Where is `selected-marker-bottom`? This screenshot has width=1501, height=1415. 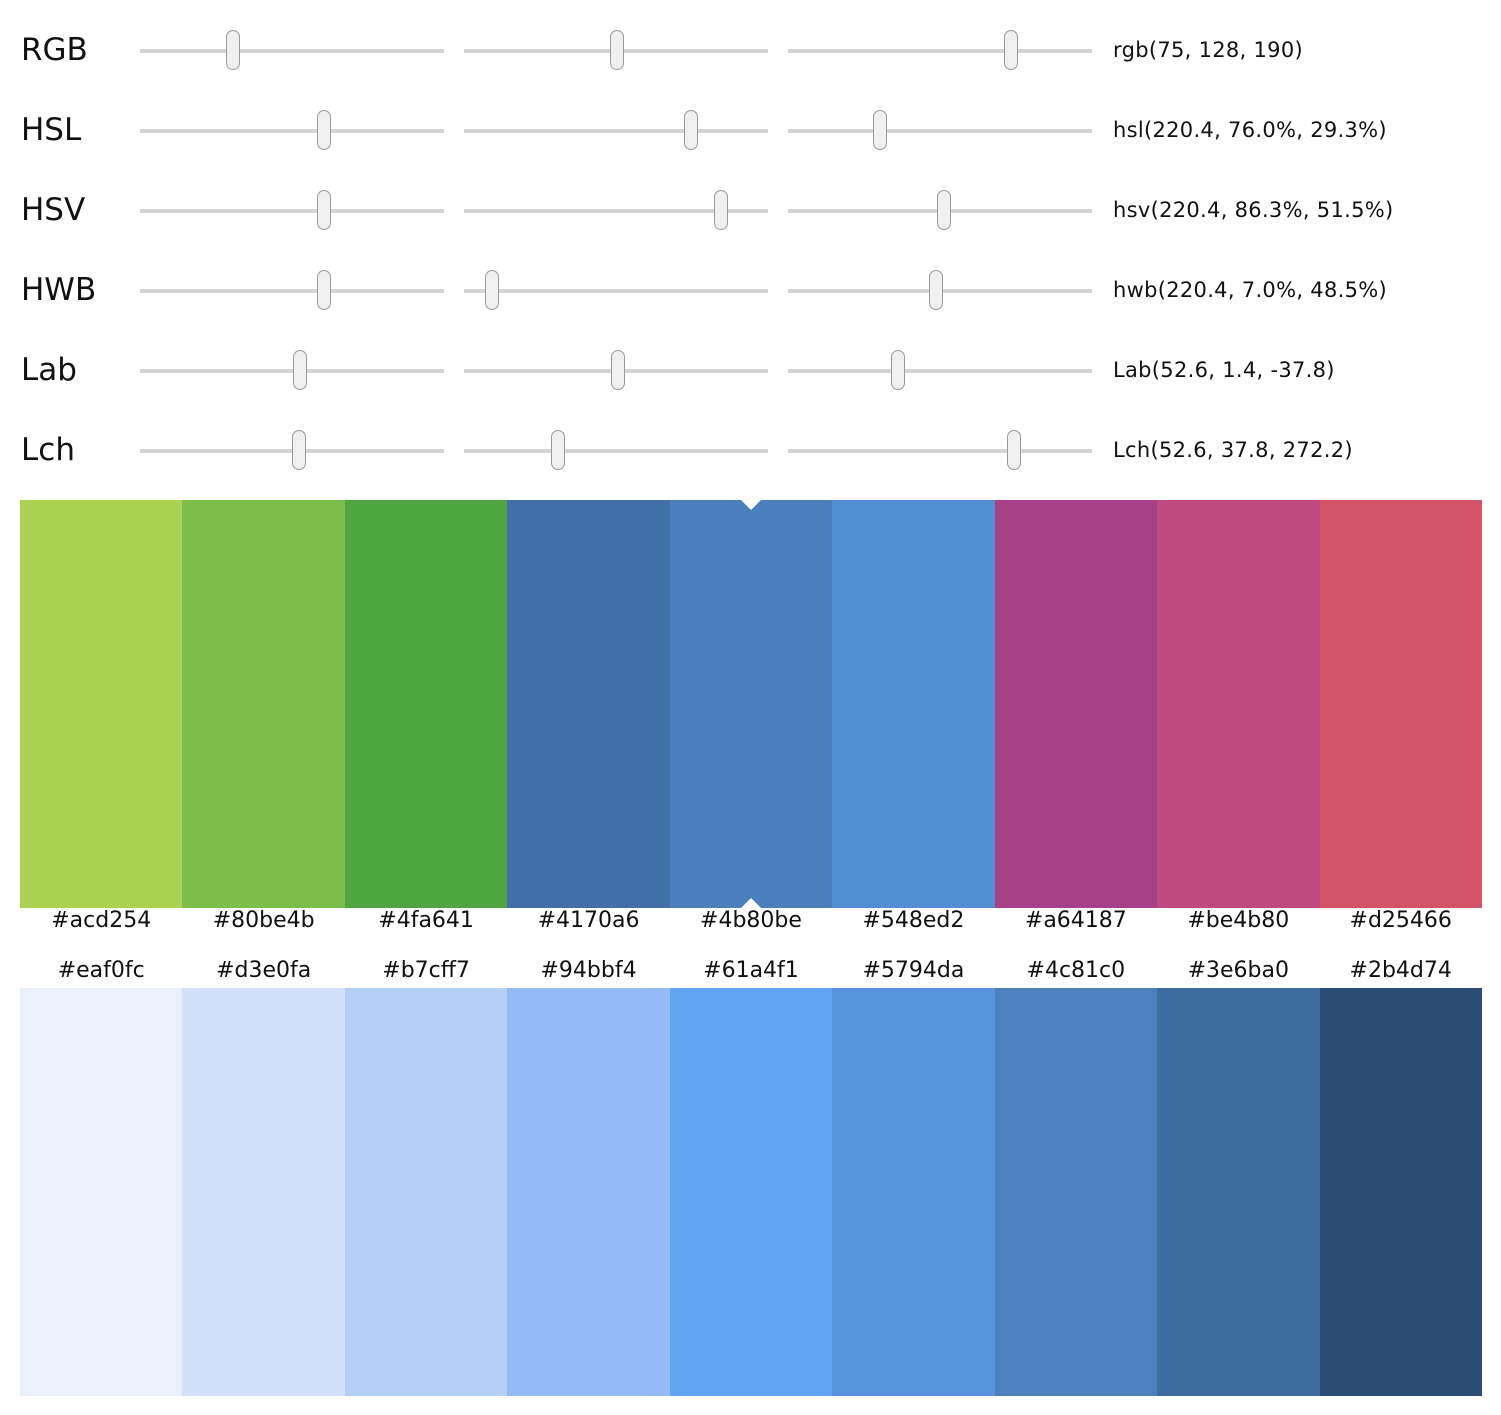
selected-marker-bottom is located at coordinates (751, 903).